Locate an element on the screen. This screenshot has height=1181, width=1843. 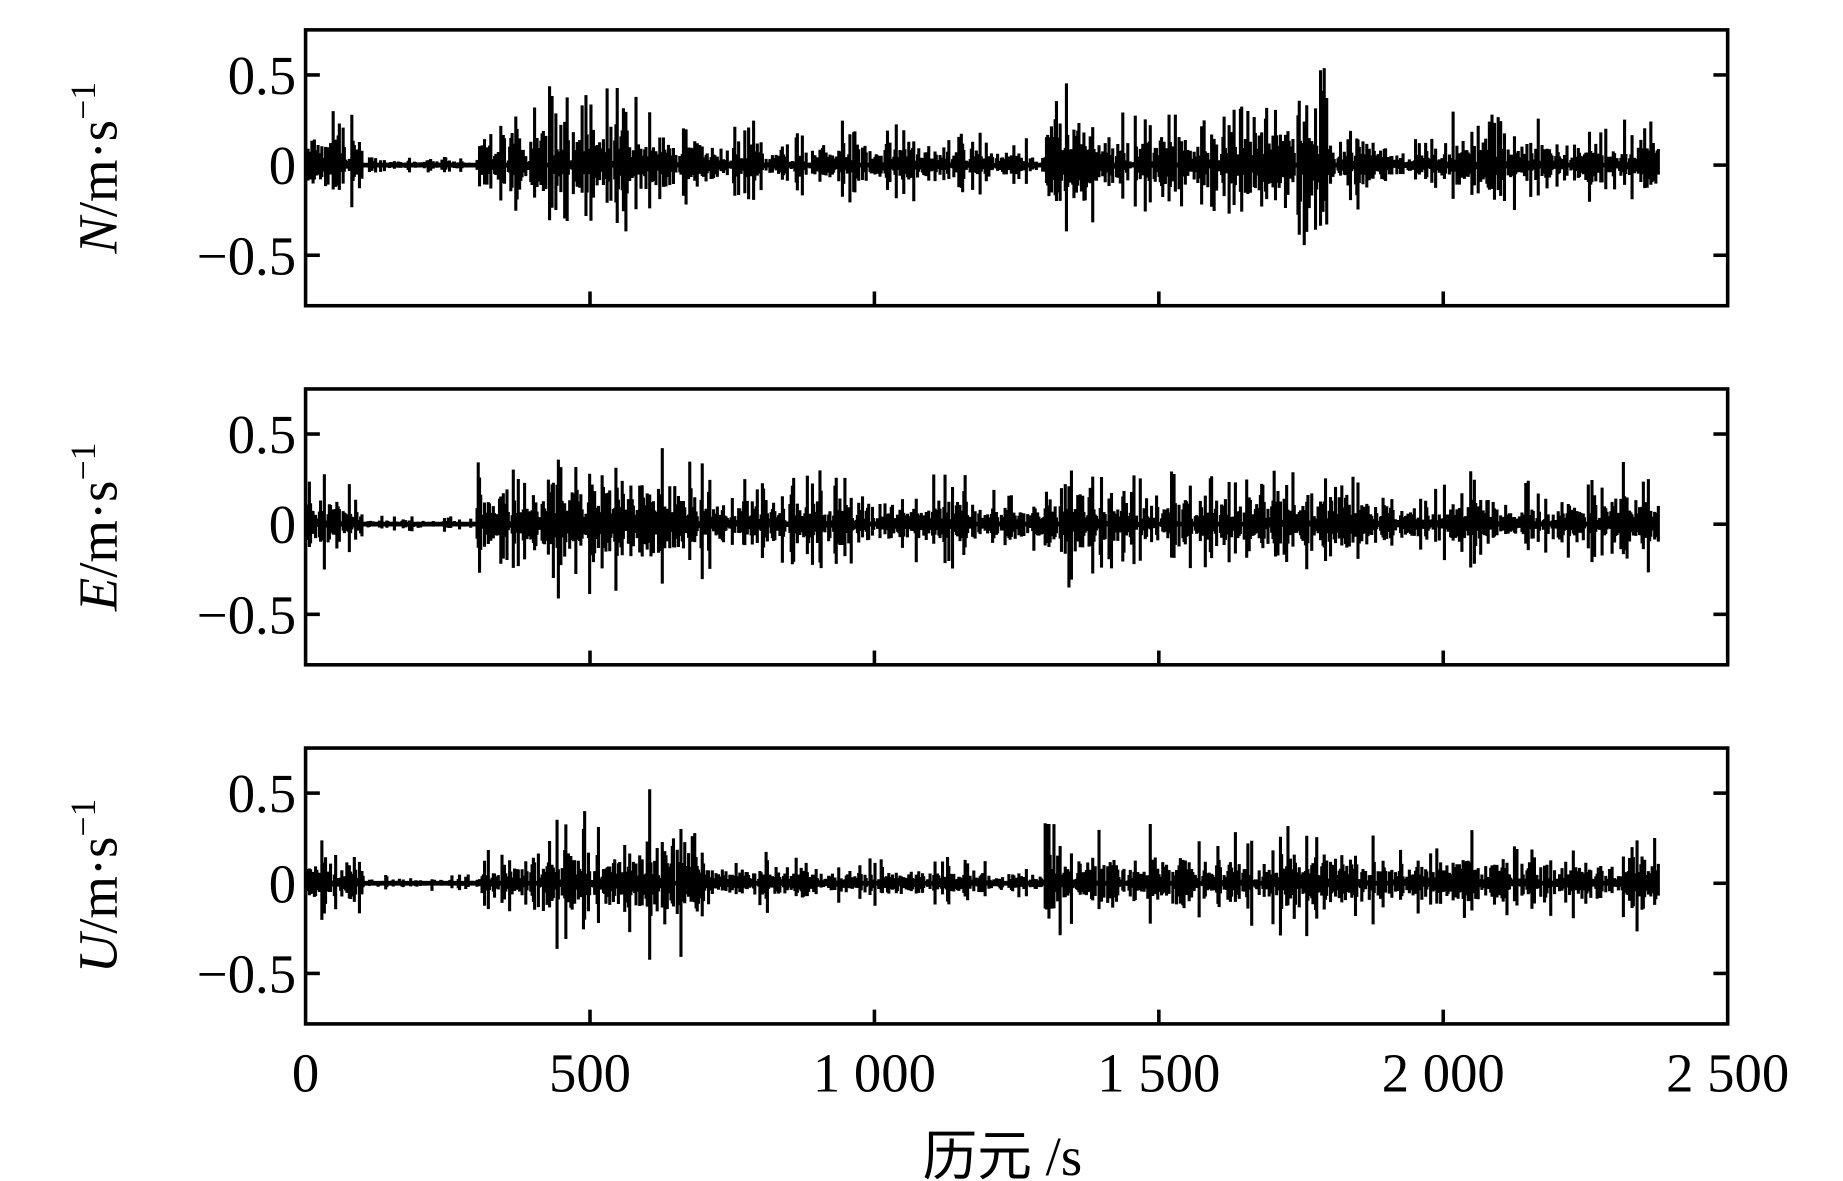
y-axis-label: E/m·s−1 is located at coordinates (95, 528).